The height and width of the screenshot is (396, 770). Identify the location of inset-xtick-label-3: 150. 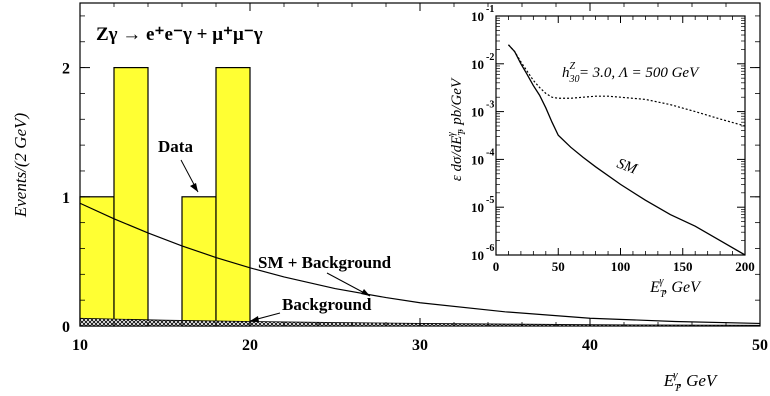
(683, 266).